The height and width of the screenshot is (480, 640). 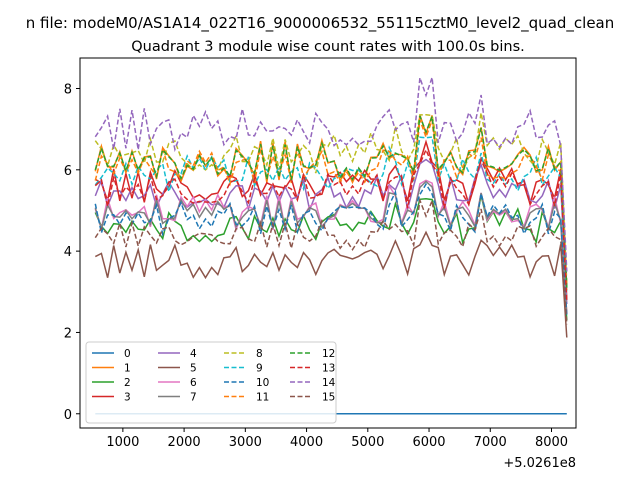 I want to click on y-tick-label: 2, so click(x=68, y=333).